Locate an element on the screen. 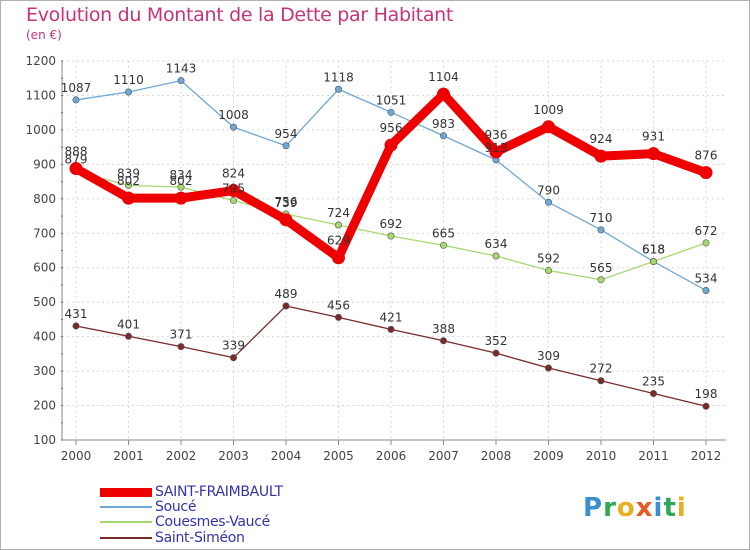 The image size is (750, 550). data-label: 839 is located at coordinates (128, 173).